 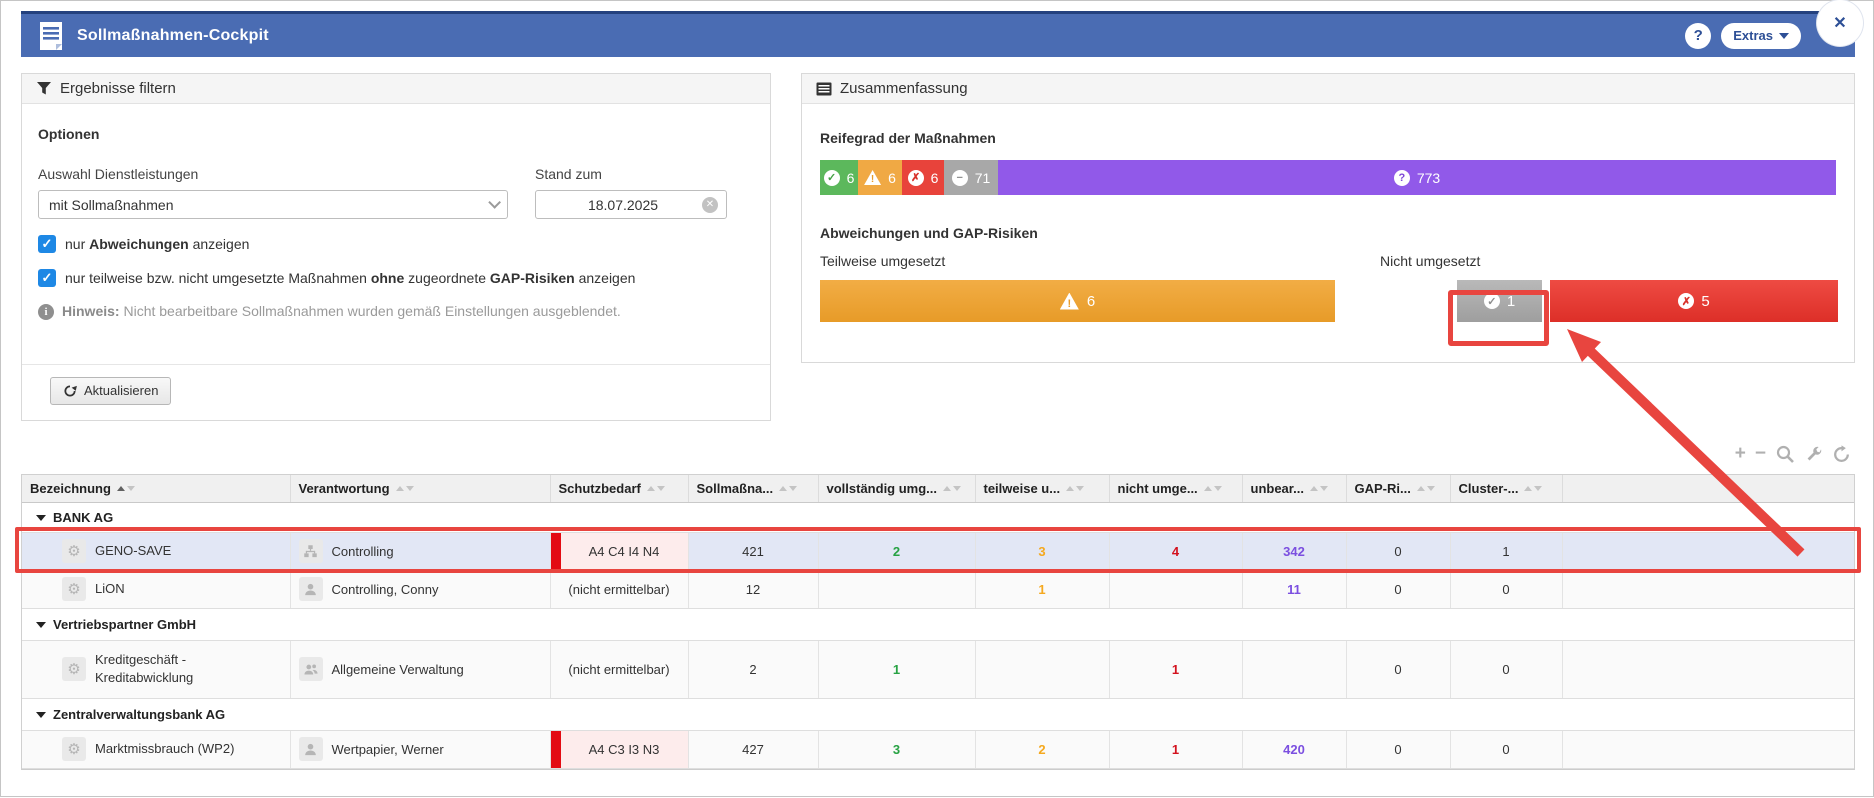 What do you see at coordinates (273, 204) in the screenshot?
I see `service-select: mit Sollmaßnahmen` at bounding box center [273, 204].